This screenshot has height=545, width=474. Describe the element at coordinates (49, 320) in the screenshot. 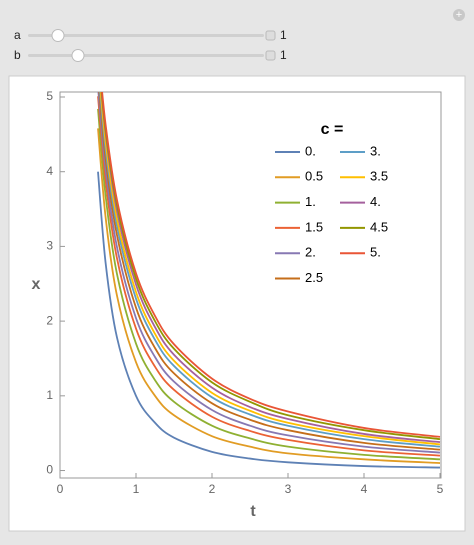

I see `y-tick-label: 2` at that location.